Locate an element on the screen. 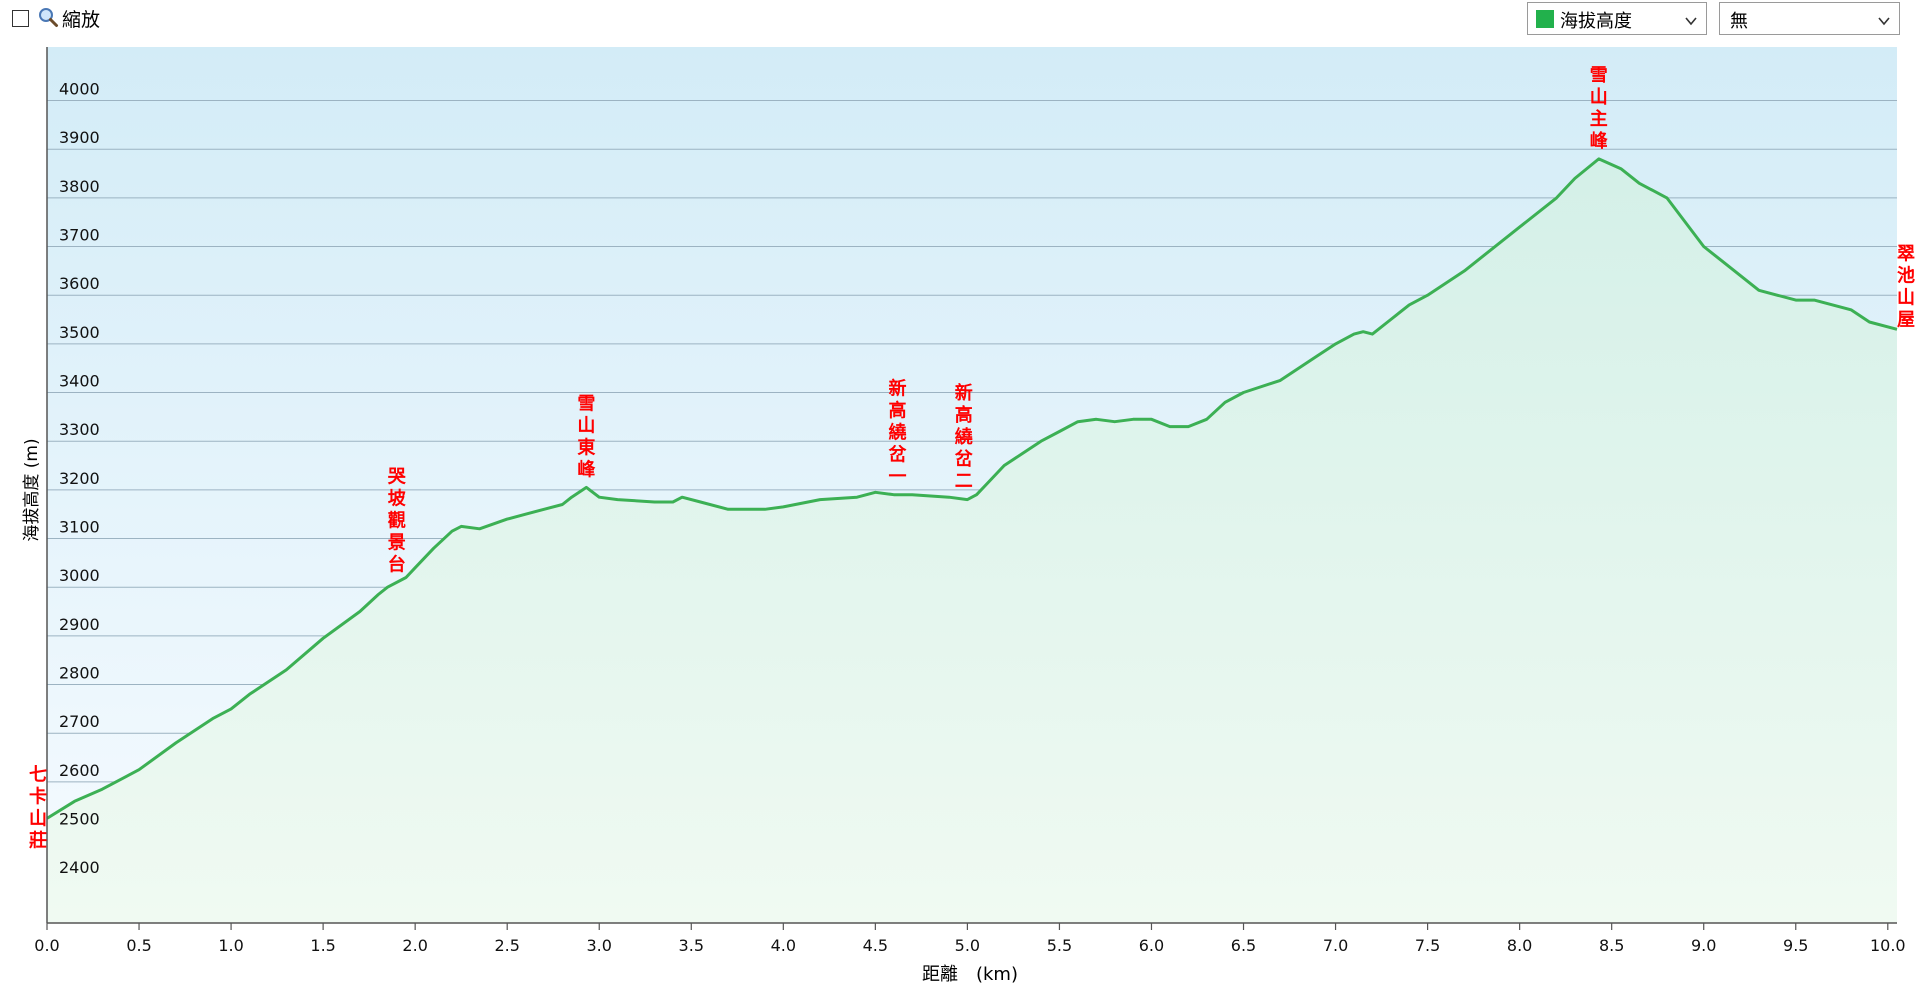 This screenshot has height=1003, width=1917. compare-select-value: 無 is located at coordinates (1739, 21).